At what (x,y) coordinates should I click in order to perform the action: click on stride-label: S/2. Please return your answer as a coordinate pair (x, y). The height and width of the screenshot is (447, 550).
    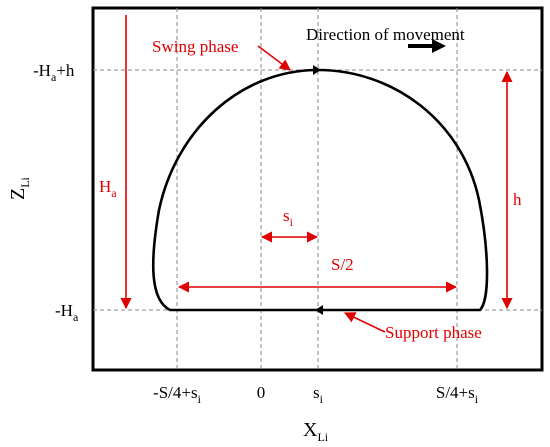
    Looking at the image, I should click on (342, 264).